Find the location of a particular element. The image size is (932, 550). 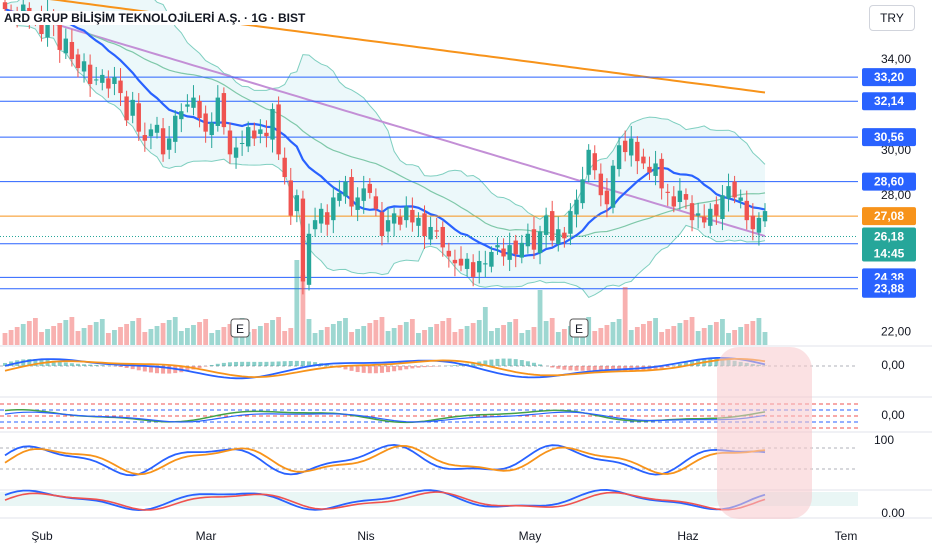

pane4-line-b is located at coordinates (385, 501).